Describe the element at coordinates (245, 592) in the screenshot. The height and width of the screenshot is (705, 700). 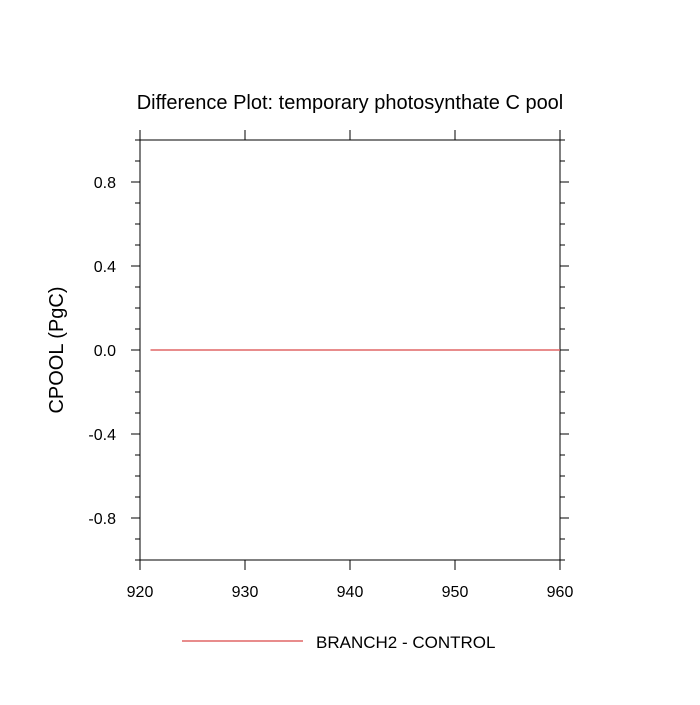
I see `x-tick-label: 930` at that location.